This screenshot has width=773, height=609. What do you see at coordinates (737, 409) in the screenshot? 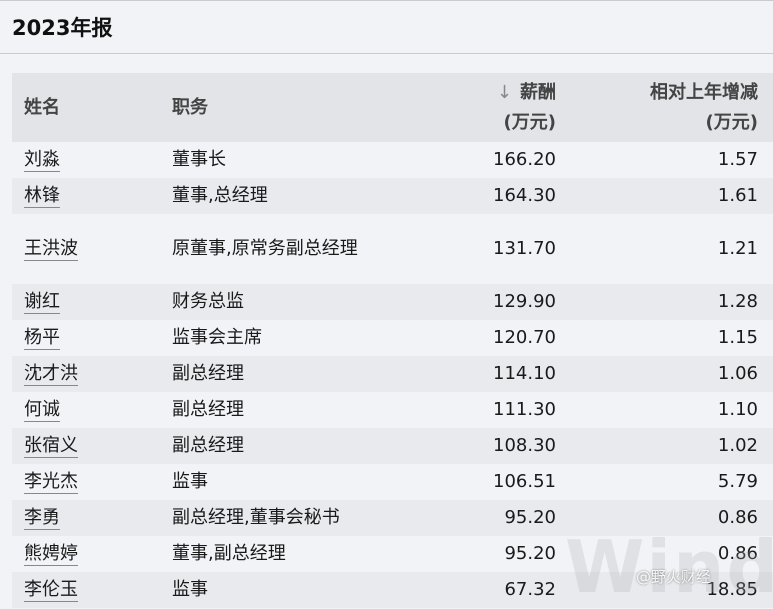
I see `cell-change: 1.10` at bounding box center [737, 409].